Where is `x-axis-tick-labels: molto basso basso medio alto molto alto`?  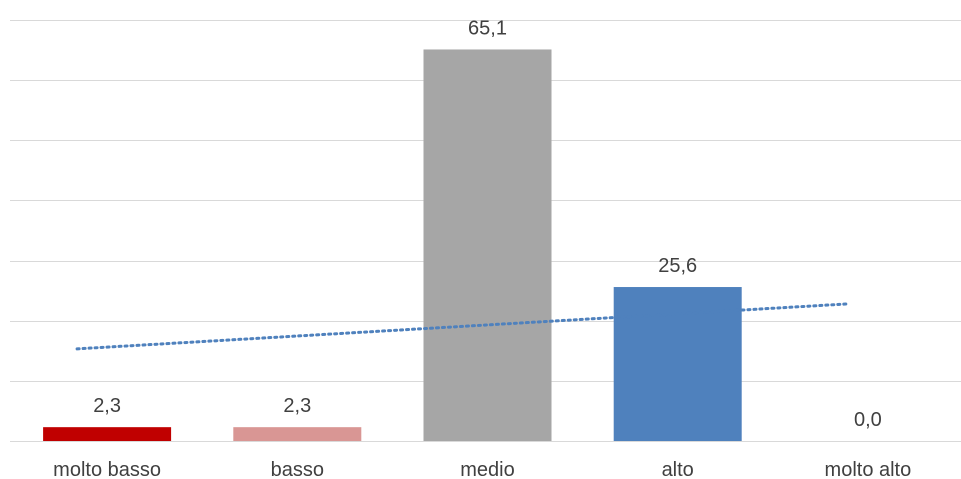 x-axis-tick-labels: molto basso basso medio alto molto alto is located at coordinates (482, 469).